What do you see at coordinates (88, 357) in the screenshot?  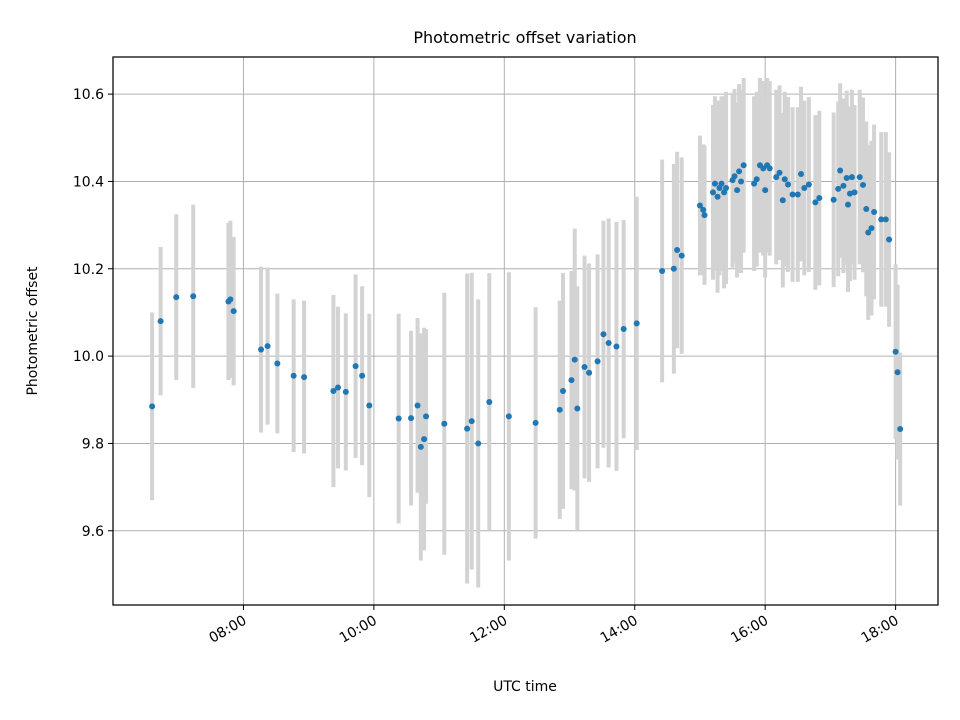 I see `y-tick-label: 10.0` at bounding box center [88, 357].